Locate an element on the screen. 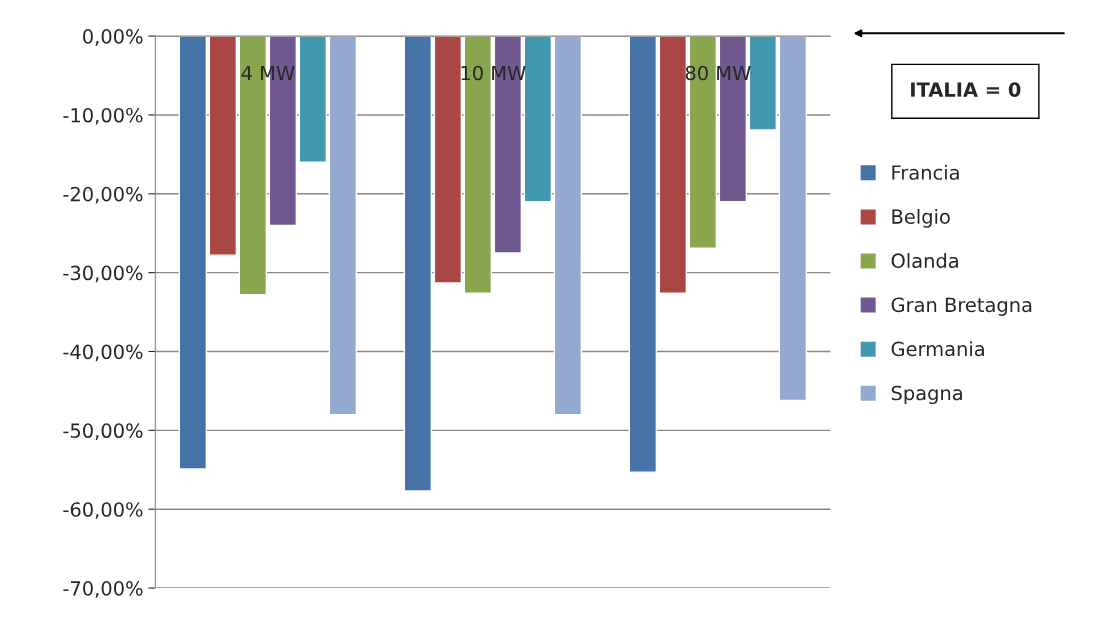  y-tick-label: -10,00% is located at coordinates (103, 116).